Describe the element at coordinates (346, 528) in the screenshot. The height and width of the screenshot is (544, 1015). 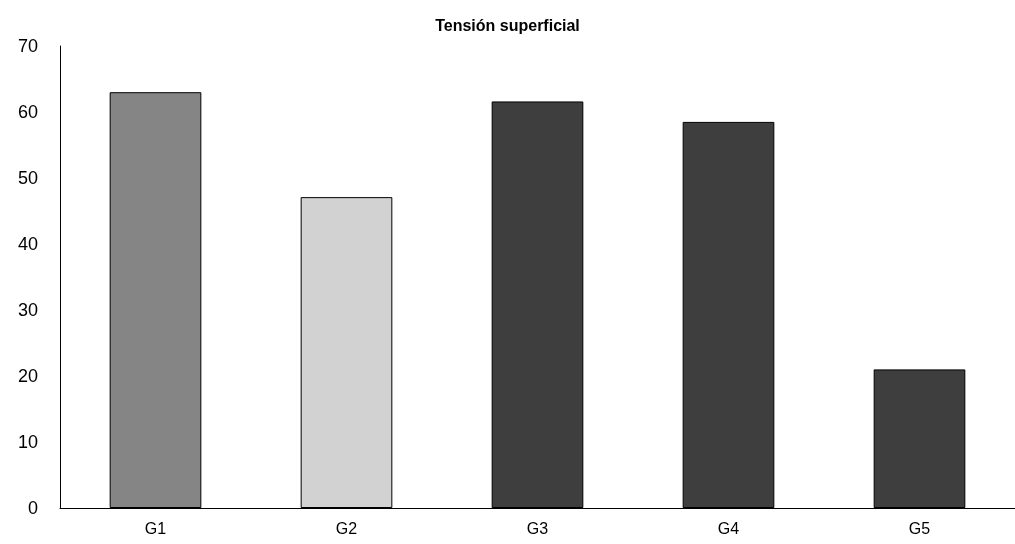
I see `x-tick-label: G2` at that location.